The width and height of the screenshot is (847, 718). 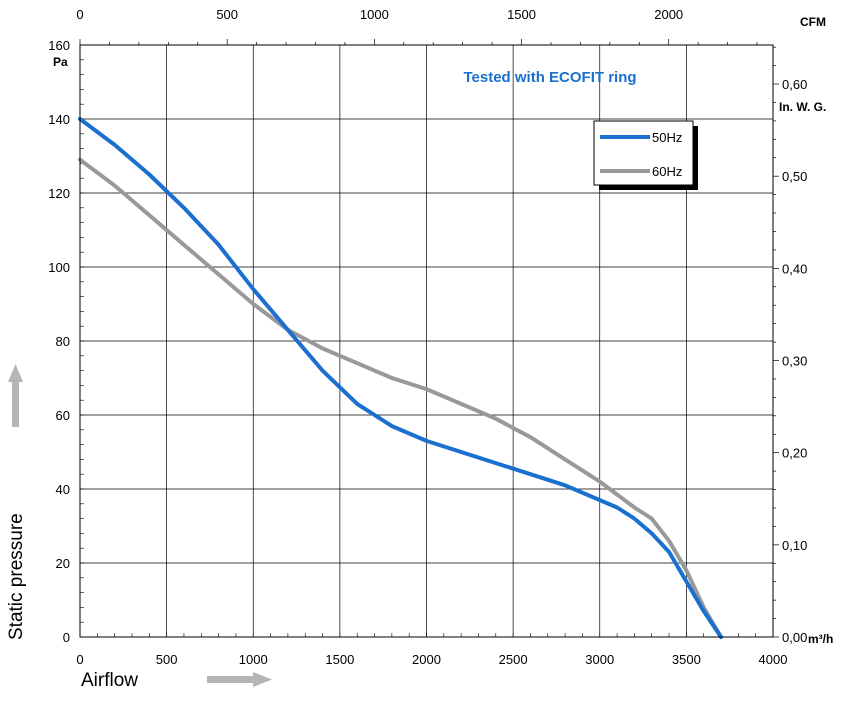 I want to click on x-tick-label: 3000, so click(x=599, y=659).